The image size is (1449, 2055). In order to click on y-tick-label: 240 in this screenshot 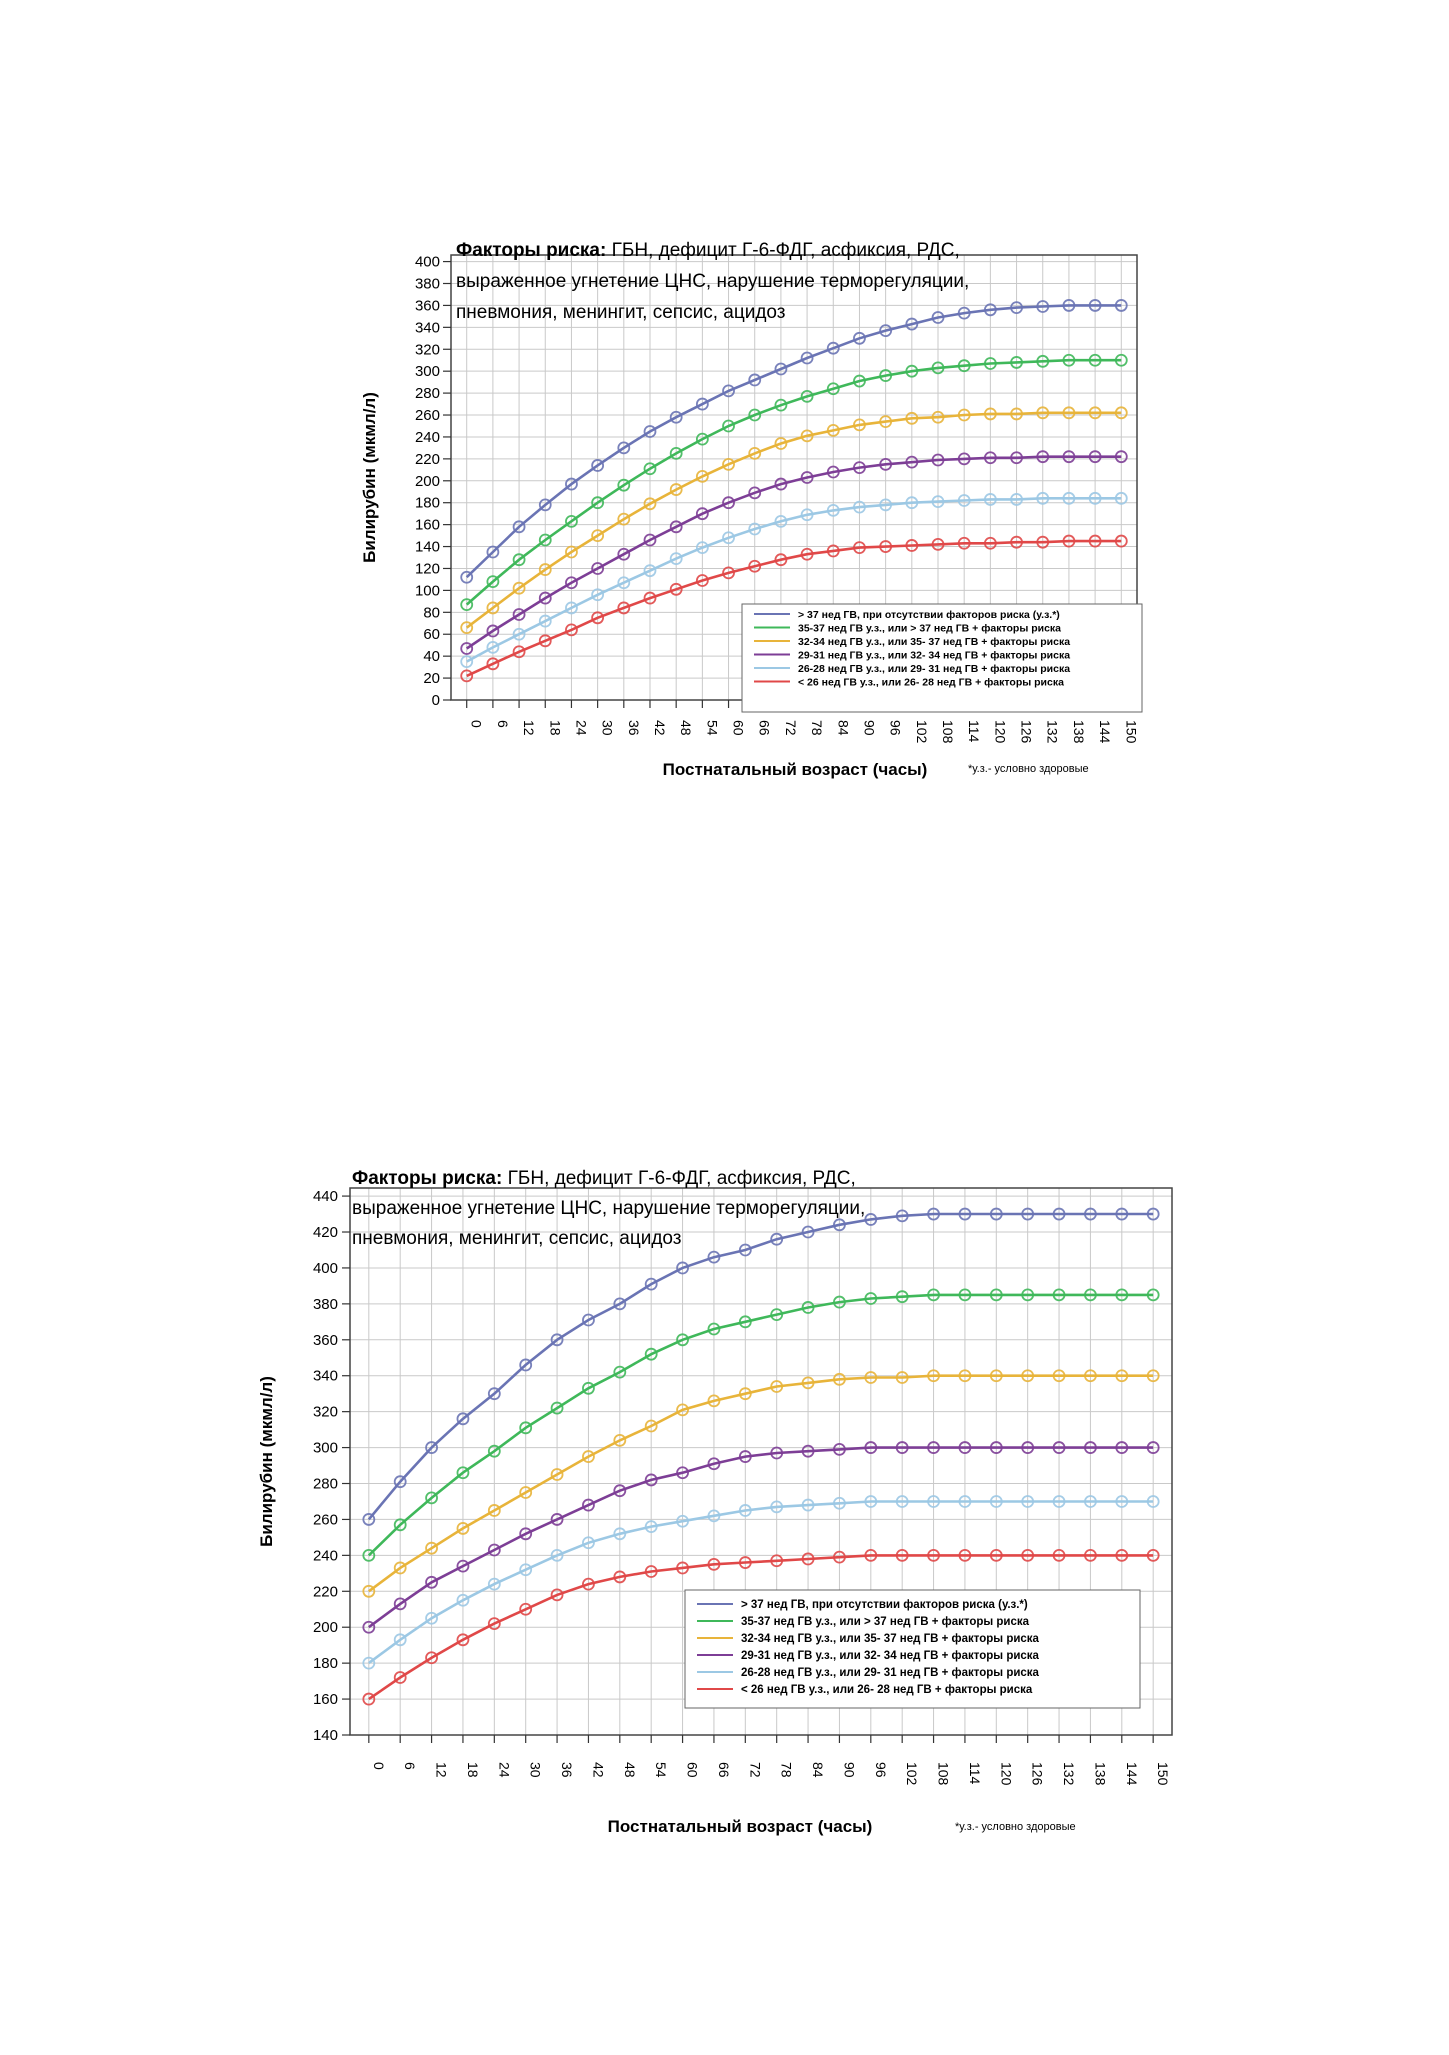, I will do `click(325, 1555)`.